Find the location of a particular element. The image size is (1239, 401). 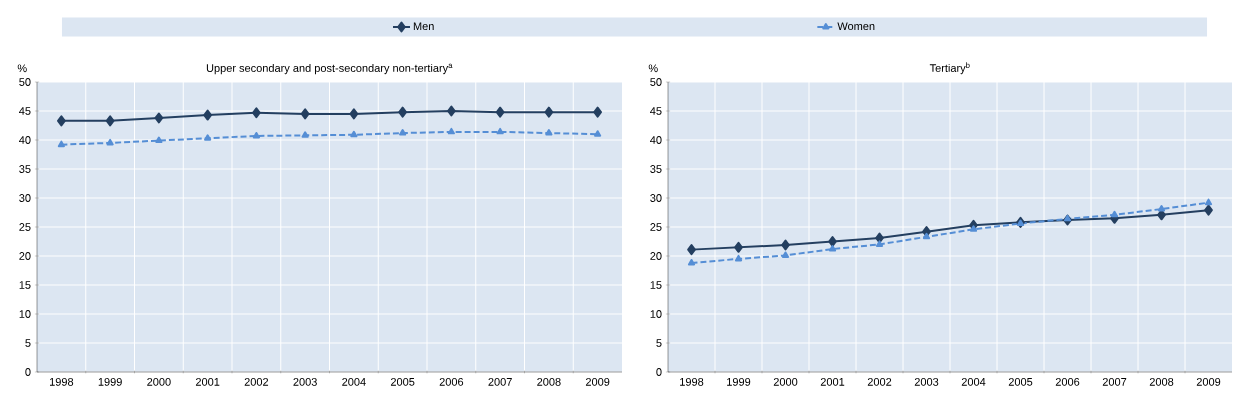

chart-title: Tertiary$^{b}$ is located at coordinates (949, 68).